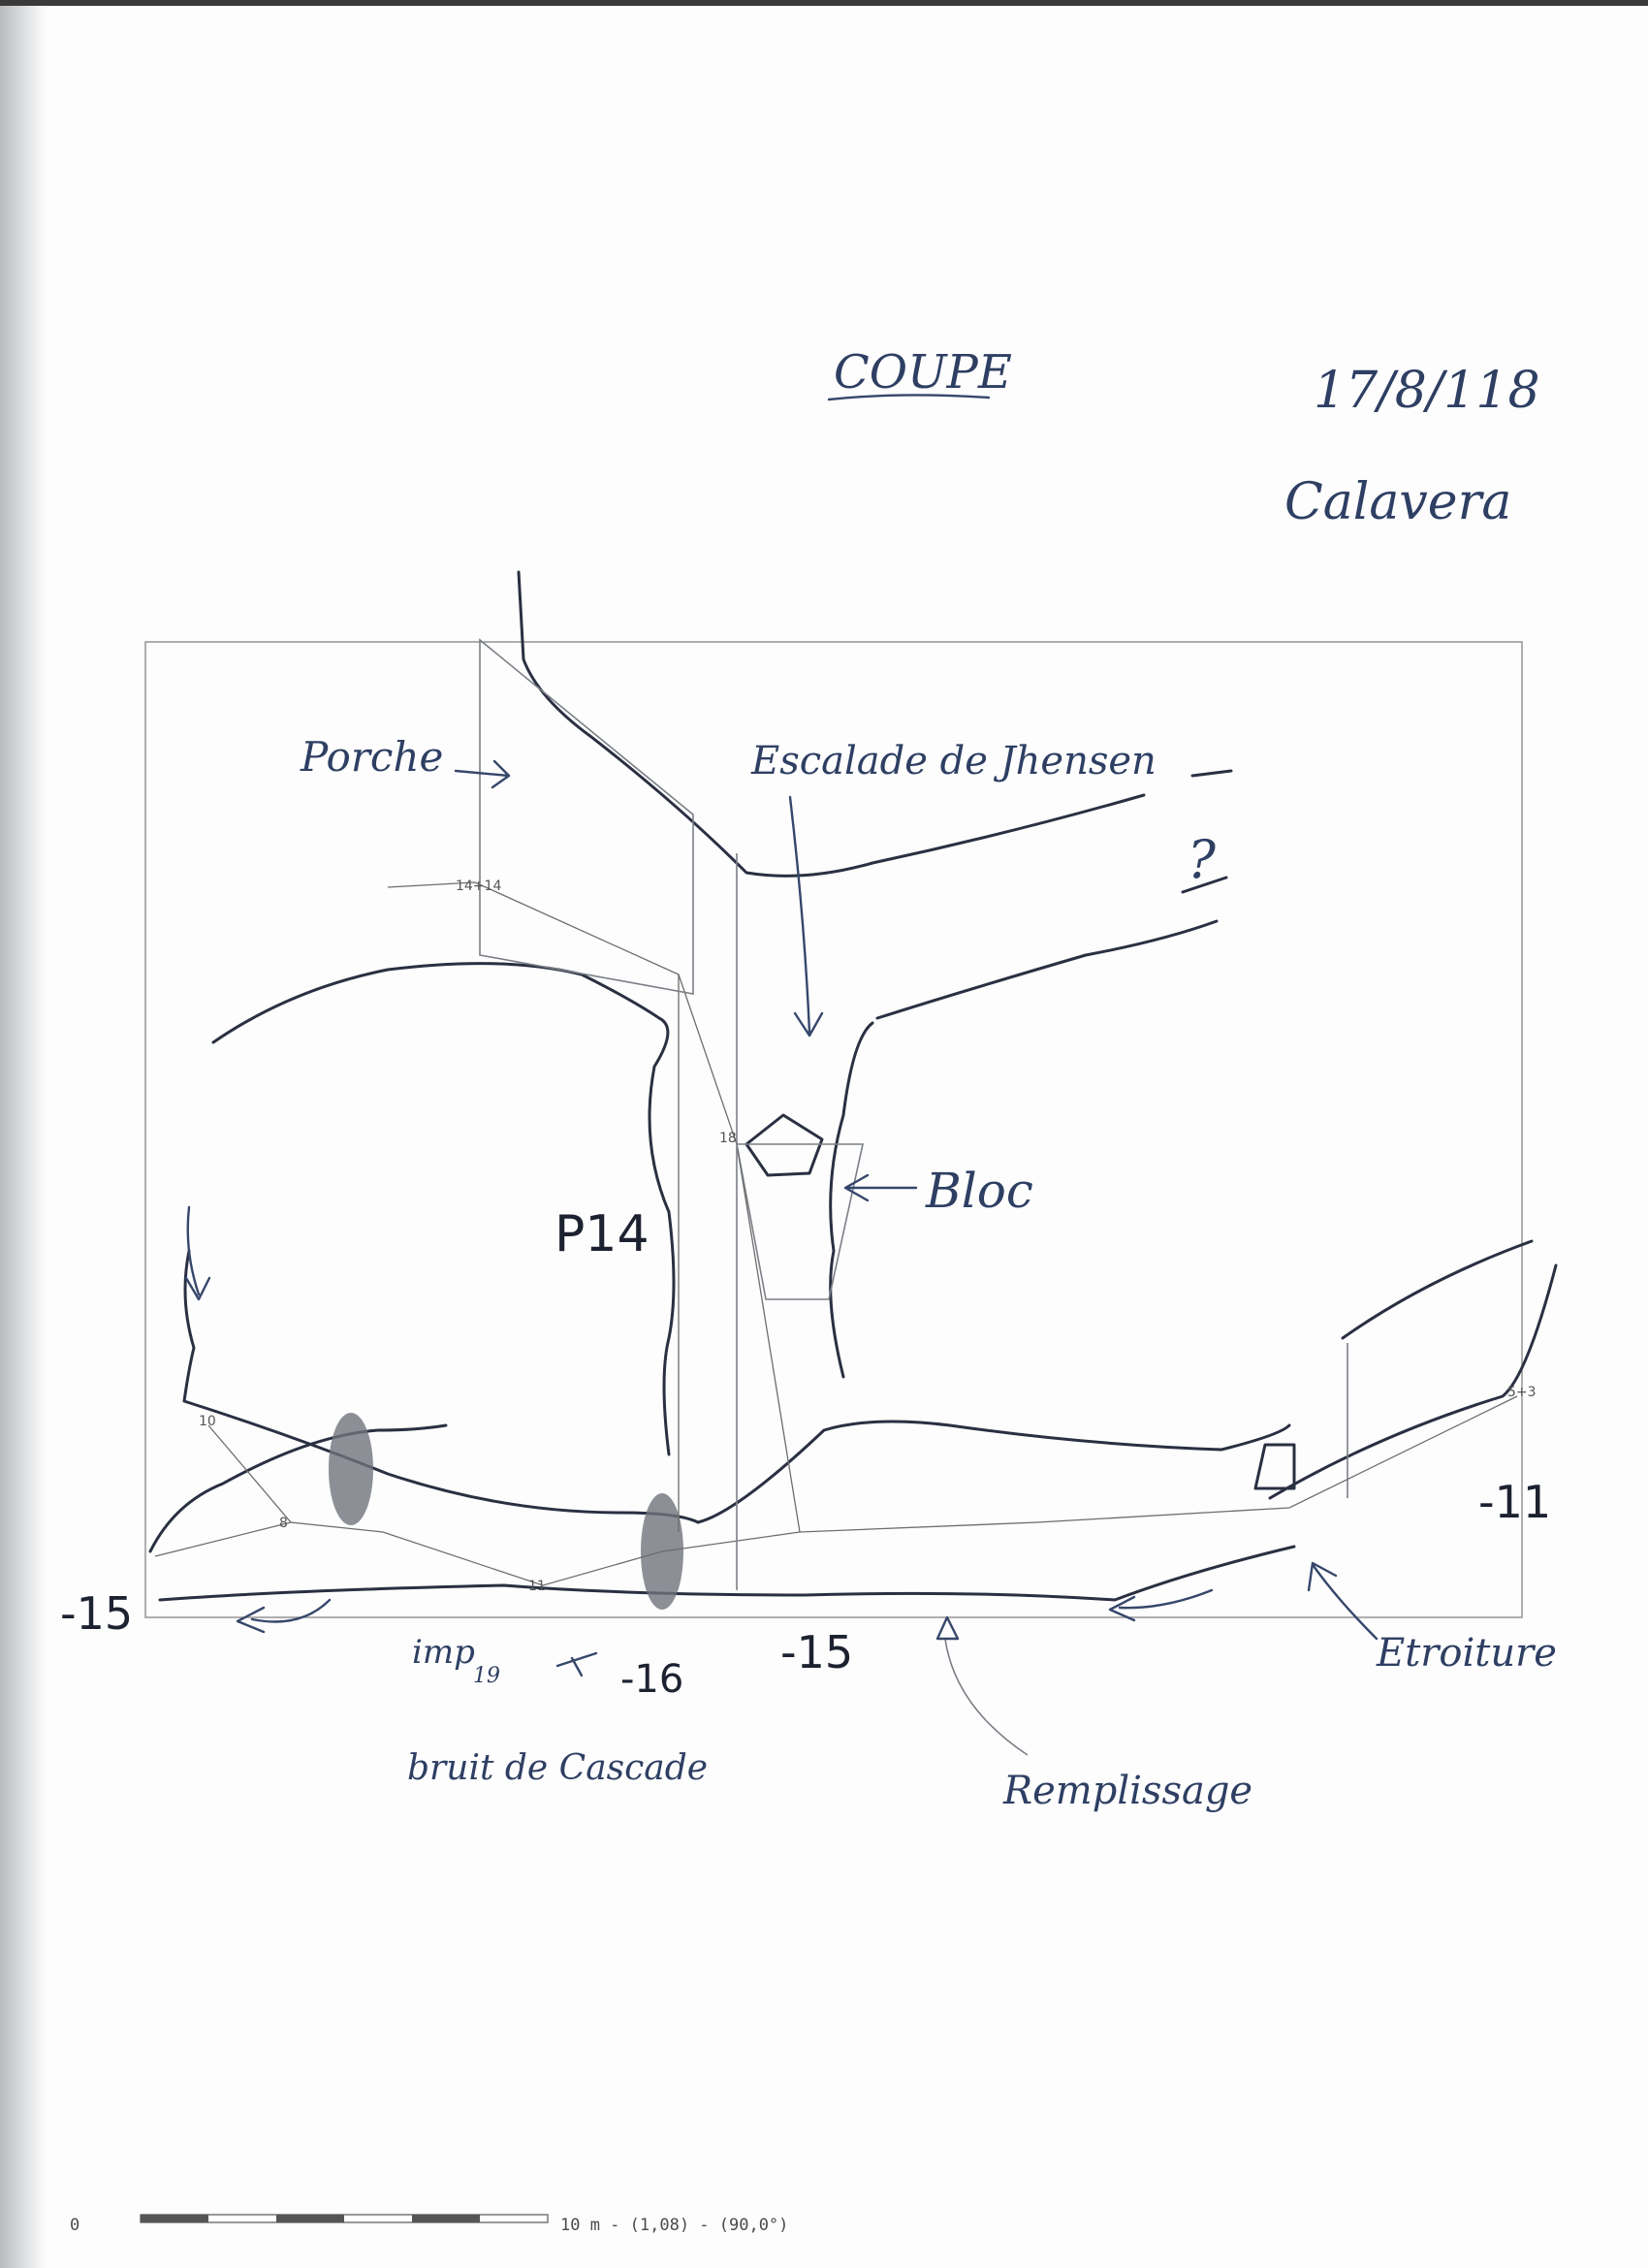 This screenshot has width=1648, height=2268. Describe the element at coordinates (880, 1187) in the screenshot. I see `bloc-arrow` at that location.